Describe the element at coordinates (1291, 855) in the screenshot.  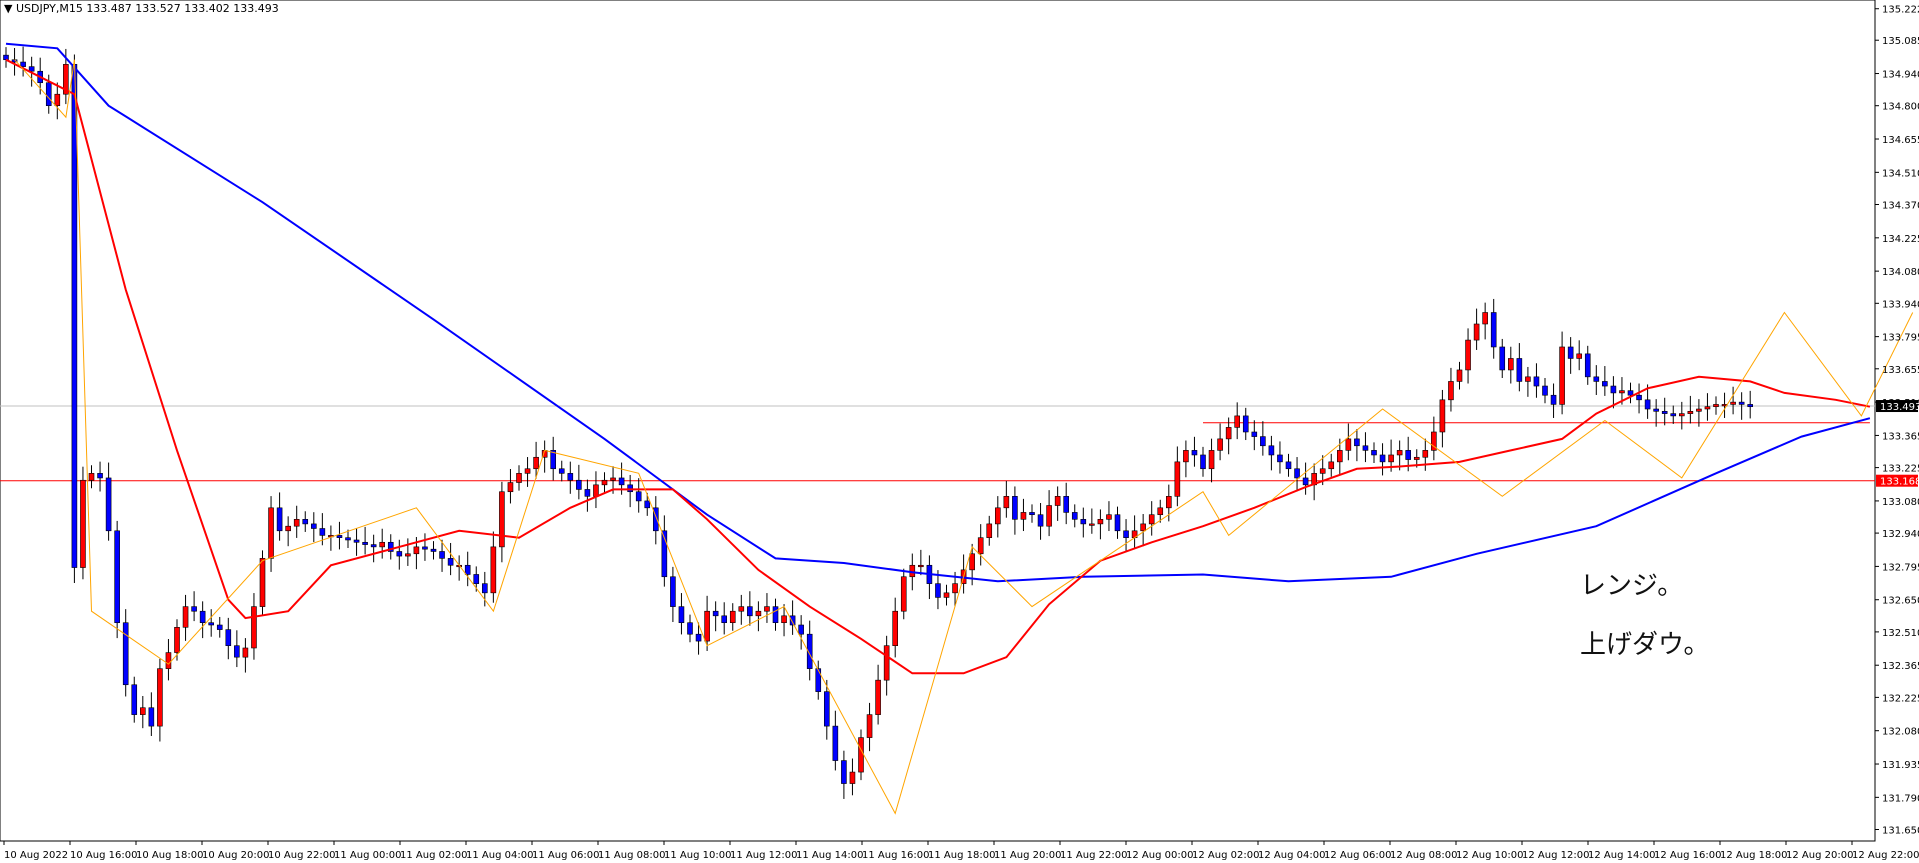
I see `x-tick-label: 12 Aug 04:00` at that location.